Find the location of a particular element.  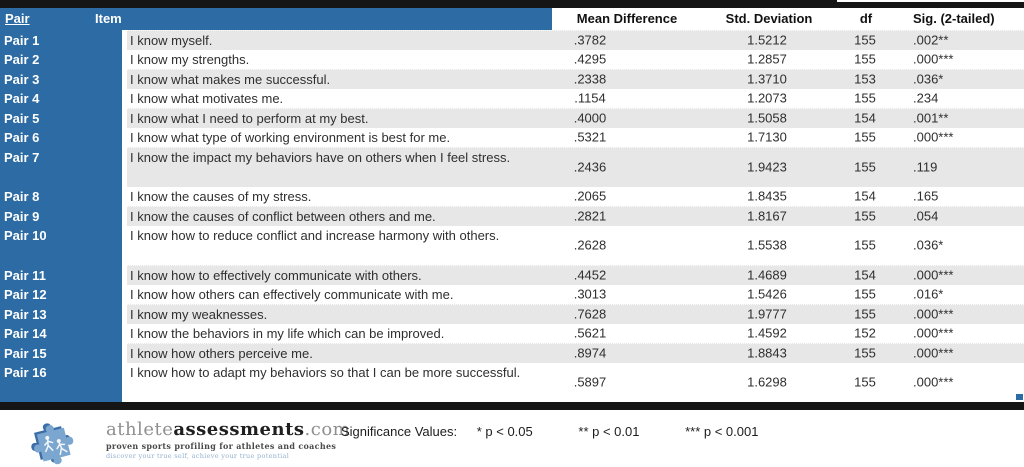

std-deviation-value: 1.4689 is located at coordinates (767, 275).